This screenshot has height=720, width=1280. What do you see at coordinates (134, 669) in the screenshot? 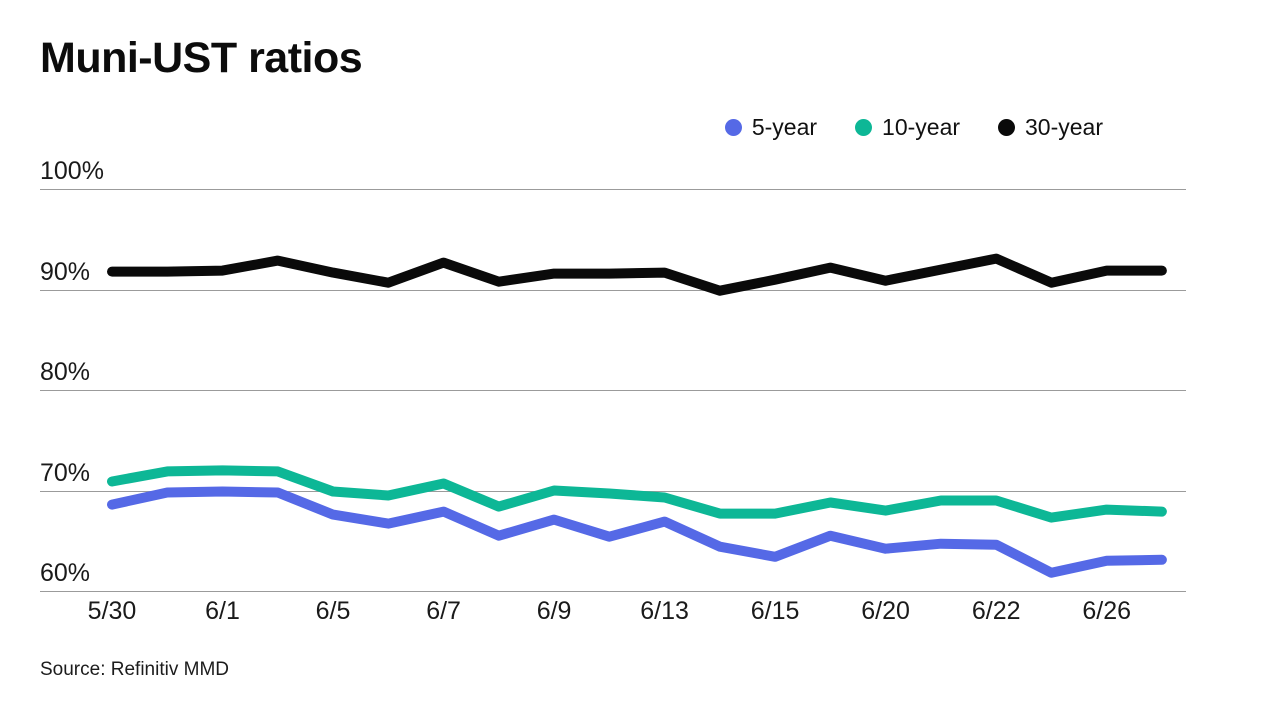
I see `source-caption: Source: Refinitiv MMD` at bounding box center [134, 669].